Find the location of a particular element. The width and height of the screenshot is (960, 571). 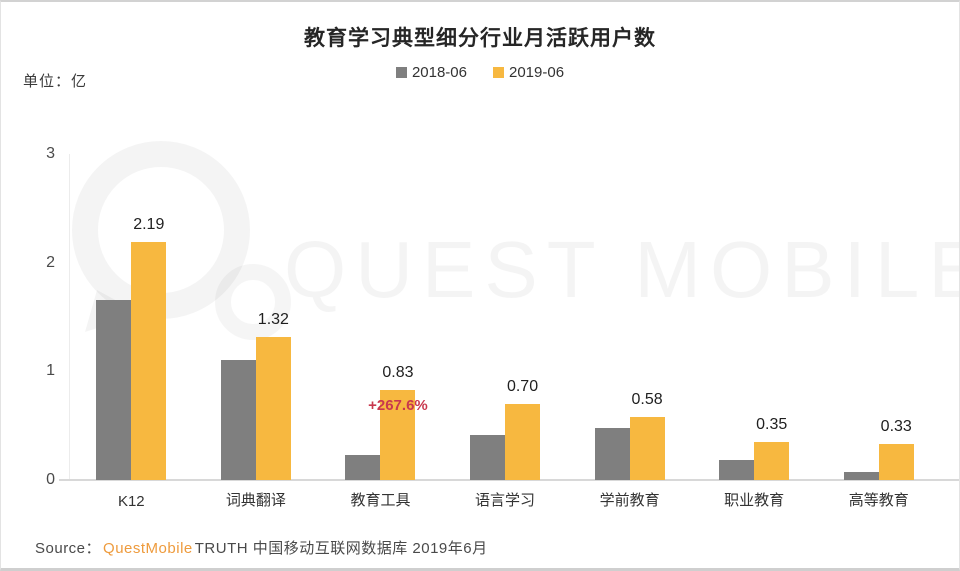

bar-pair: 0.83 +267.6% is located at coordinates (380, 422).